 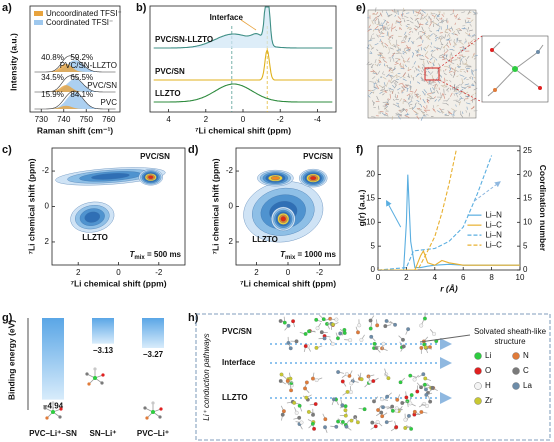 What do you see at coordinates (118, 272) in the screenshot?
I see `x-tick-label: 0` at bounding box center [118, 272].